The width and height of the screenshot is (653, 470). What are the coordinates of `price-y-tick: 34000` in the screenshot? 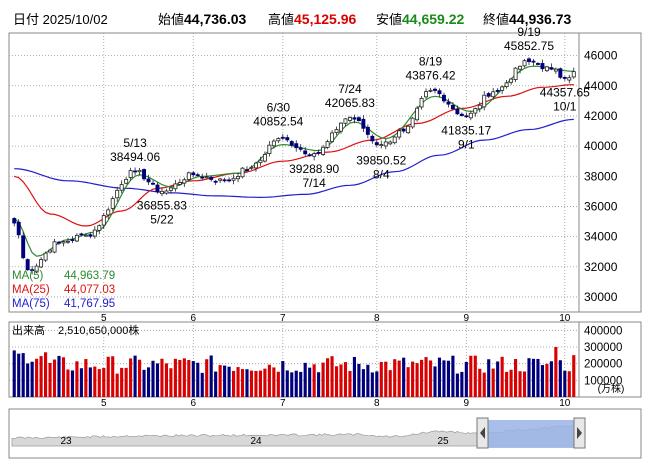 It's located at (601, 237).